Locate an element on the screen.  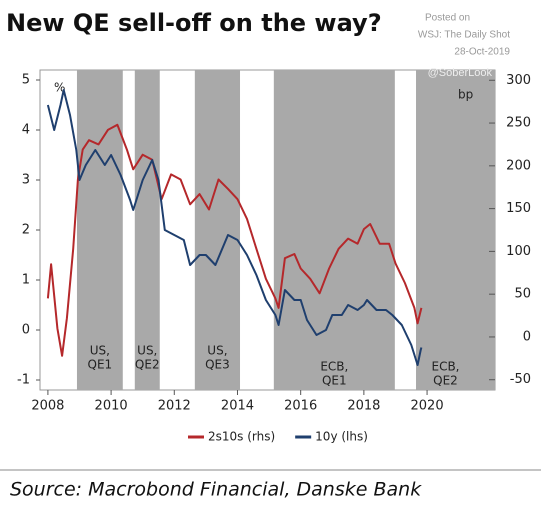
y2-tick-label: 150 is located at coordinates (518, 208).